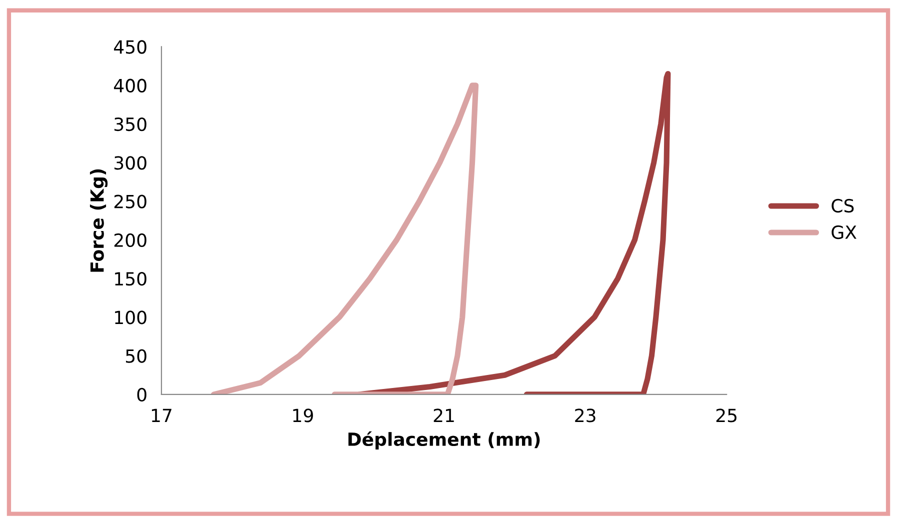 This screenshot has height=519, width=897. Describe the element at coordinates (303, 415) in the screenshot. I see `x-tick-label: 19` at that location.